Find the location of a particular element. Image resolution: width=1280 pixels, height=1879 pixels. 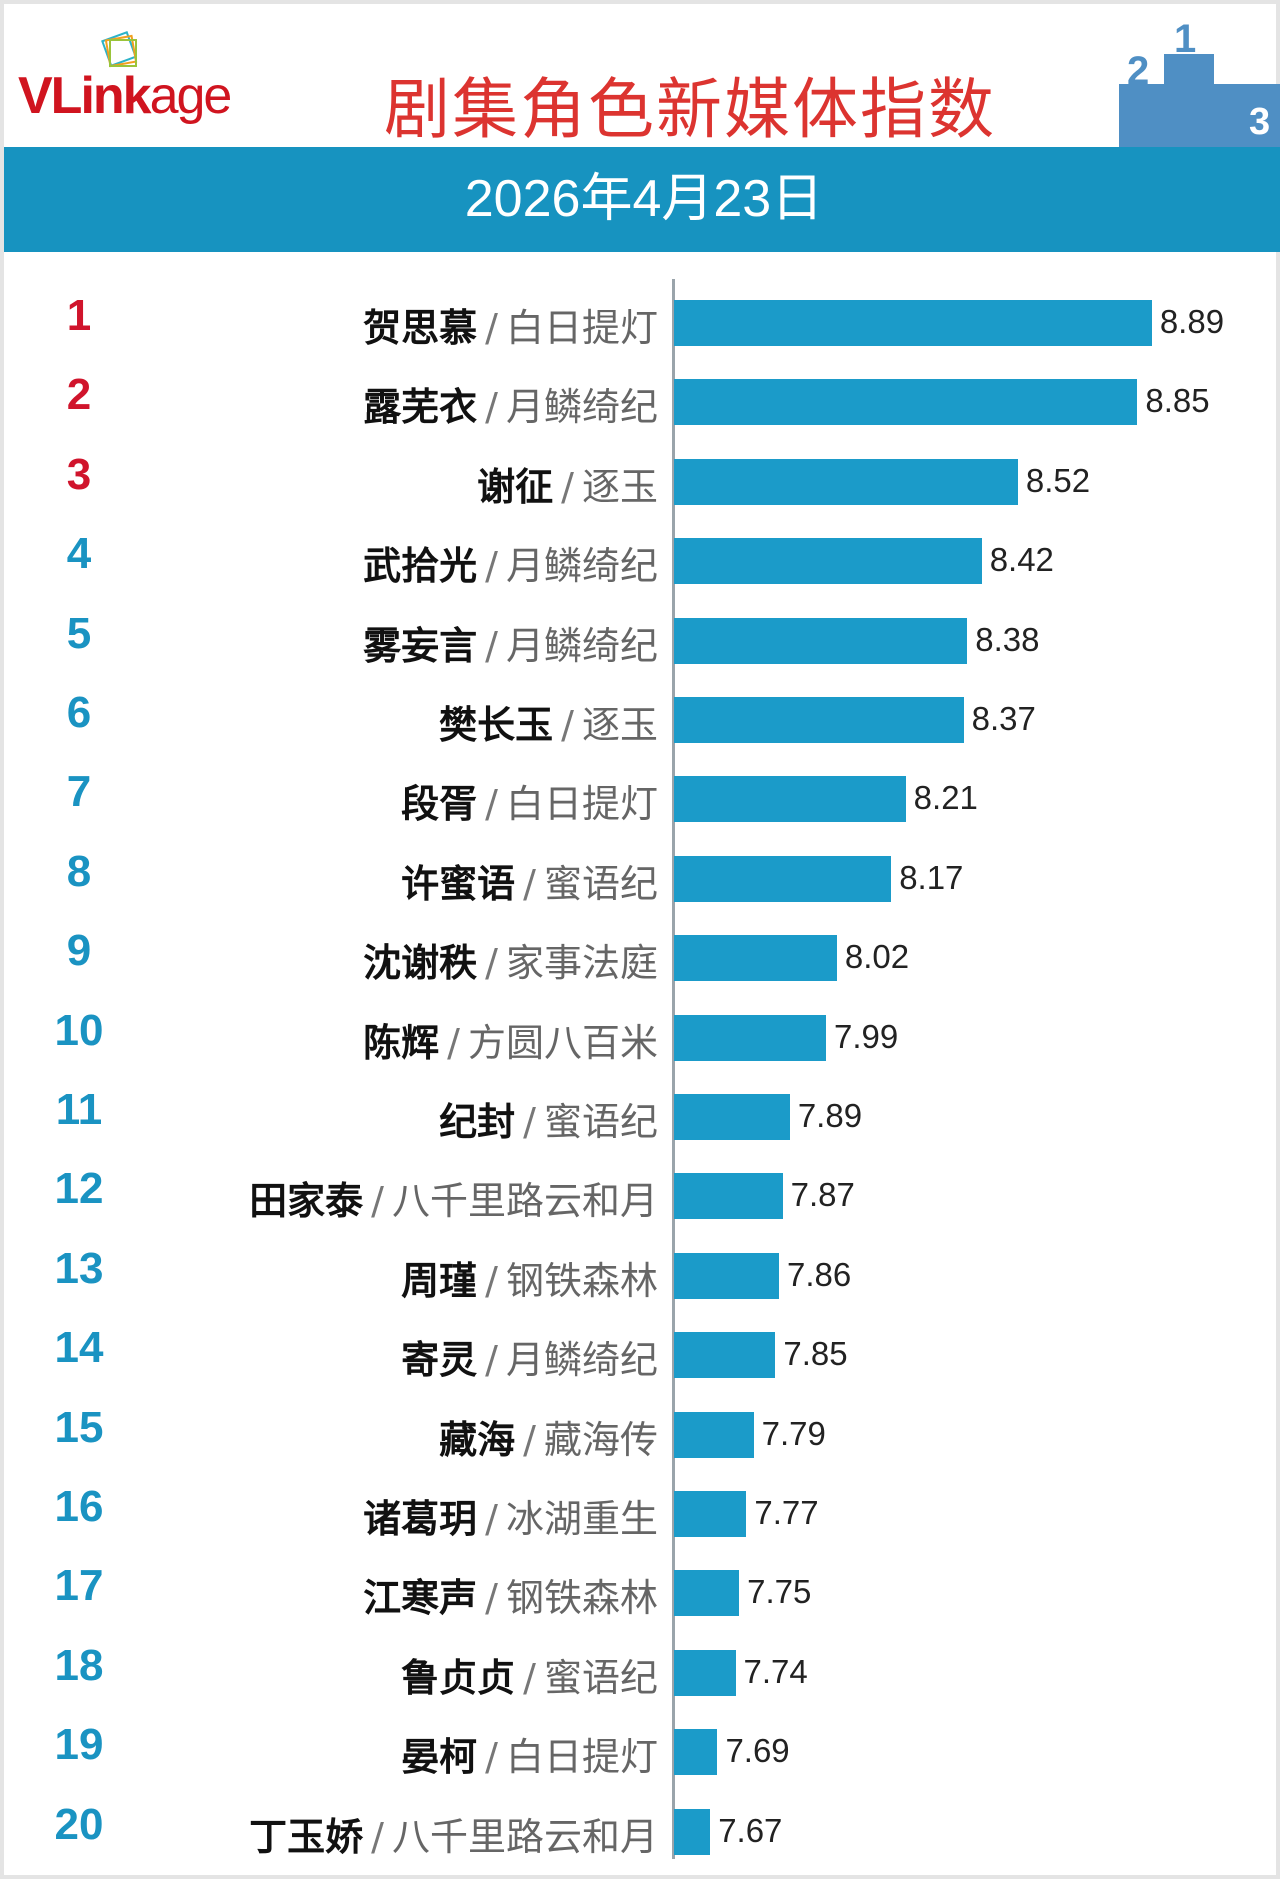

row-label: 雾妄言 / 月鳞绮纪 is located at coordinates (510, 642).